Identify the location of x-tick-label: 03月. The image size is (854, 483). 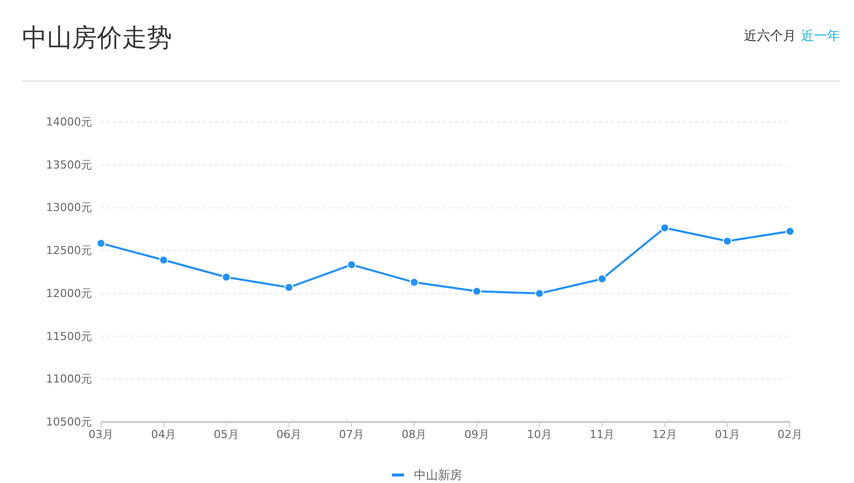
(101, 434).